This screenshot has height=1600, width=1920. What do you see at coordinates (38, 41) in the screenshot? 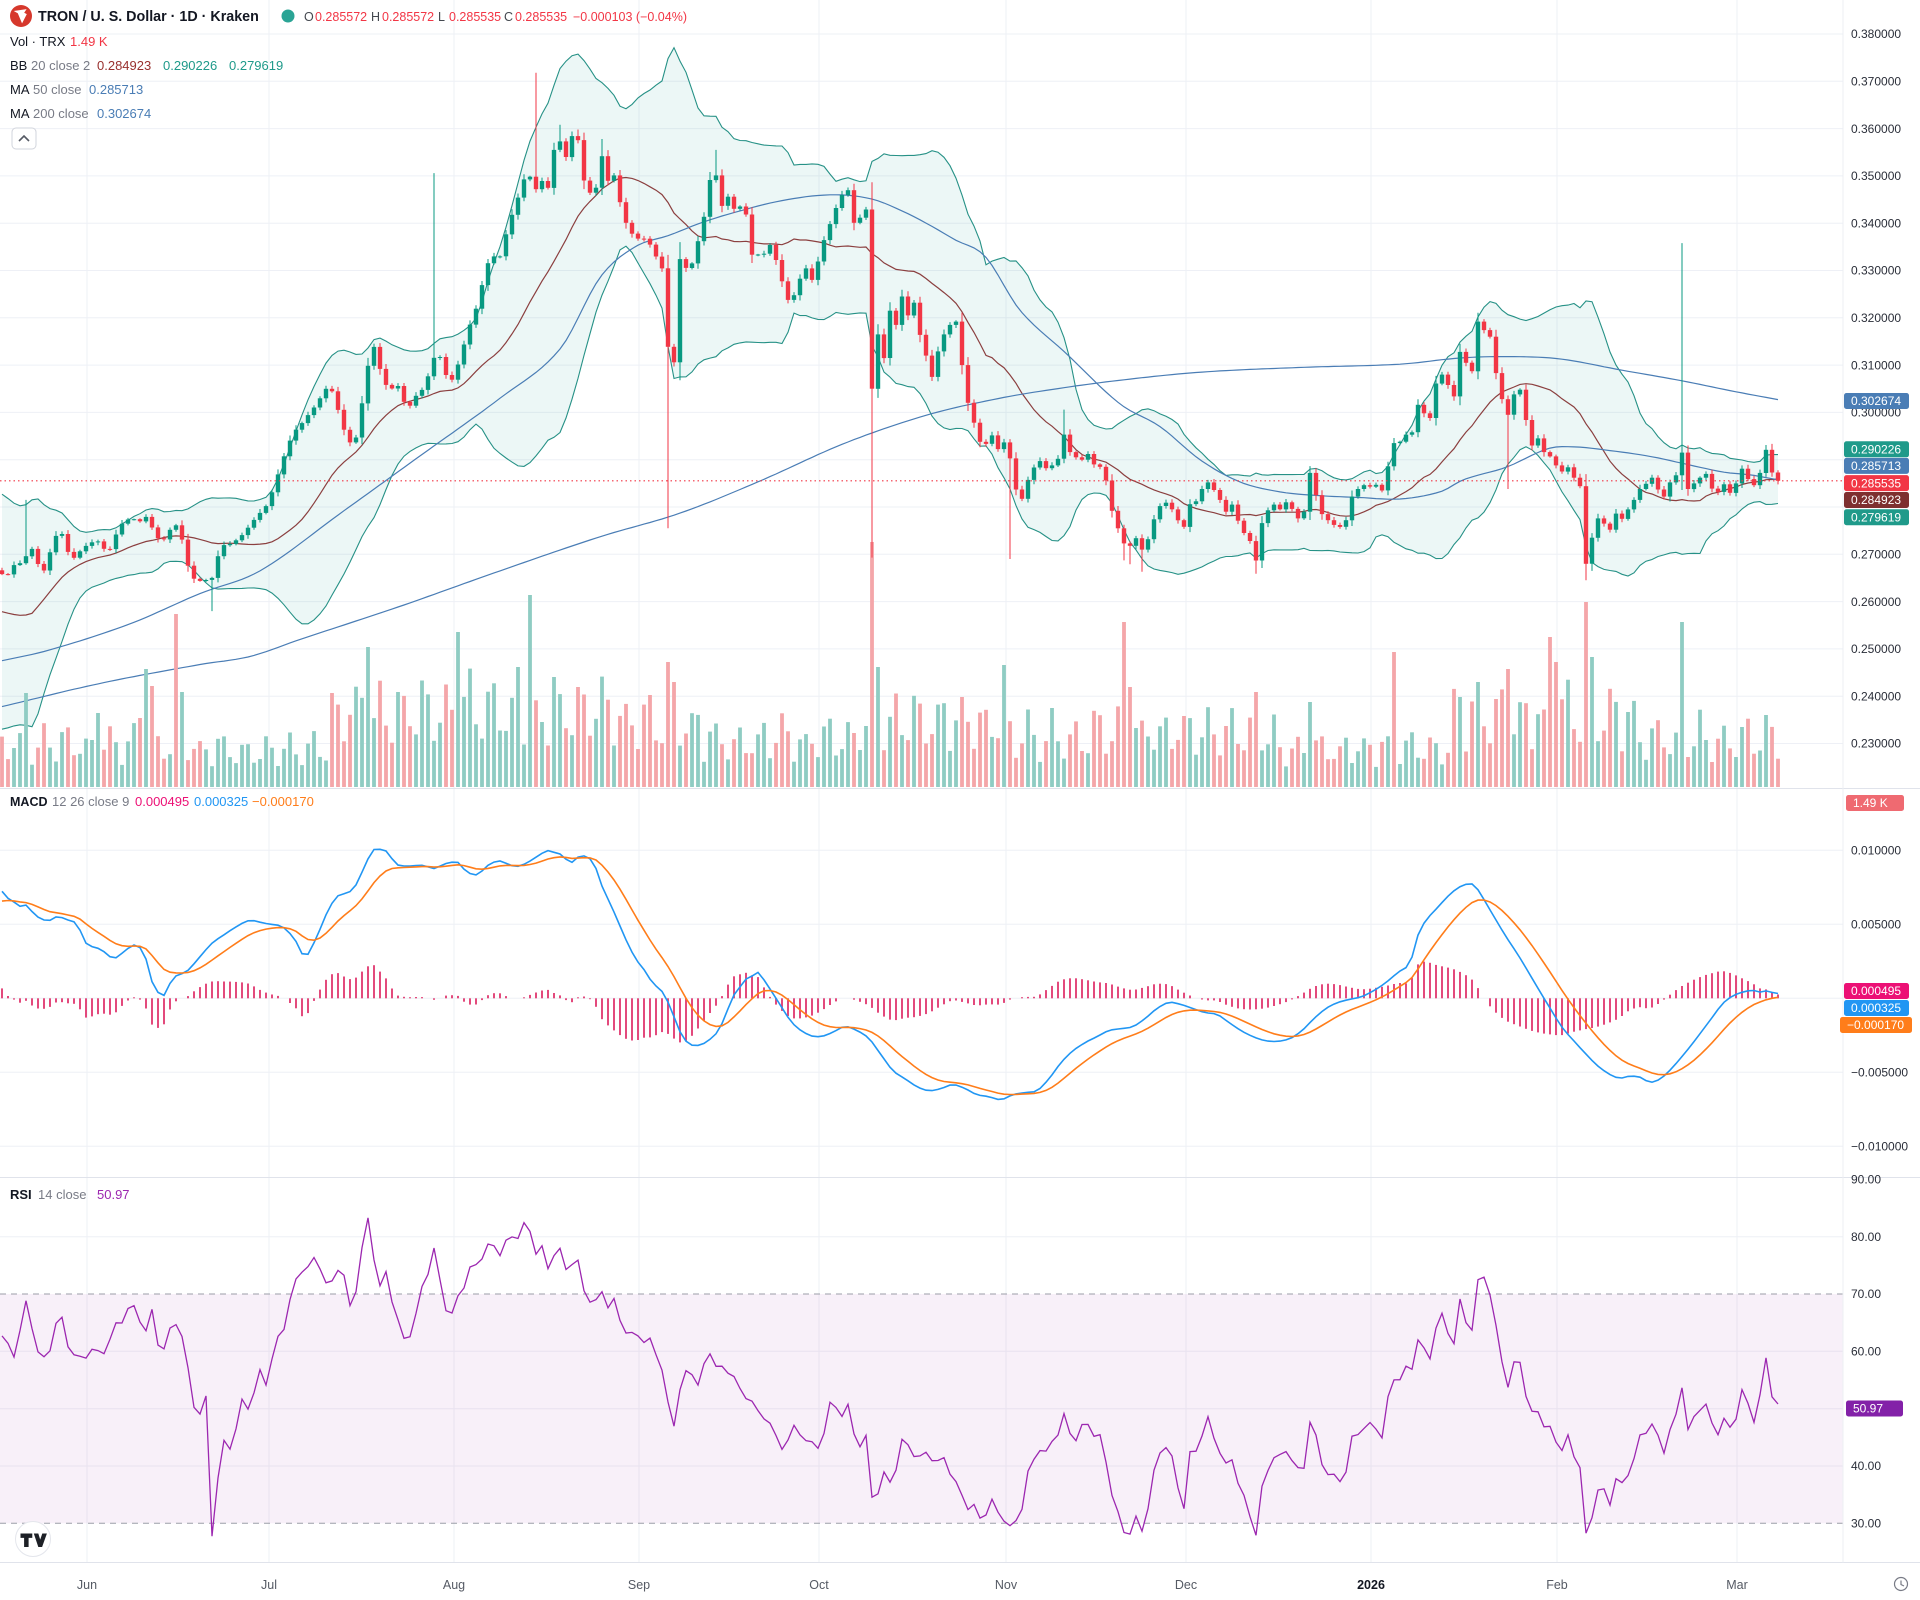
I see `svg-text: Vol · TRX` at bounding box center [38, 41].